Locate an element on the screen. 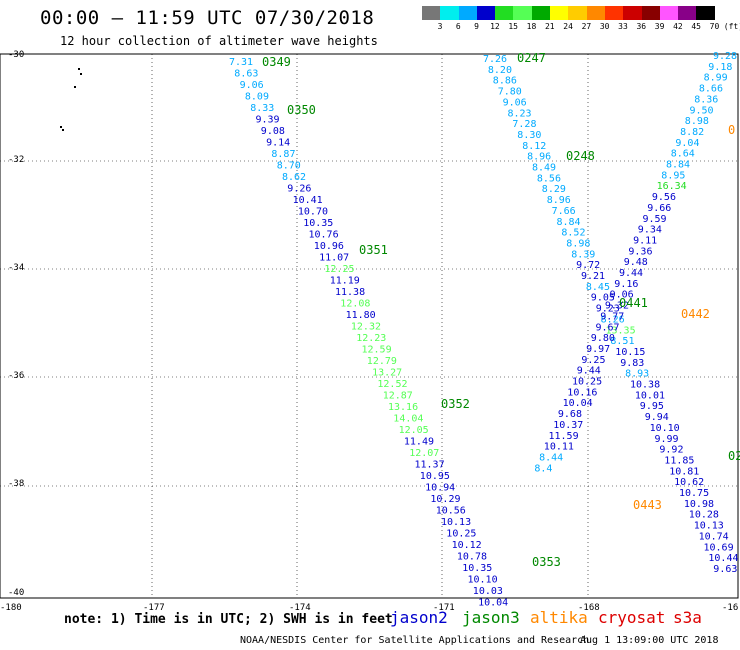 This screenshot has height=650, width=740. color-scale-label: 3 is located at coordinates (440, 26).